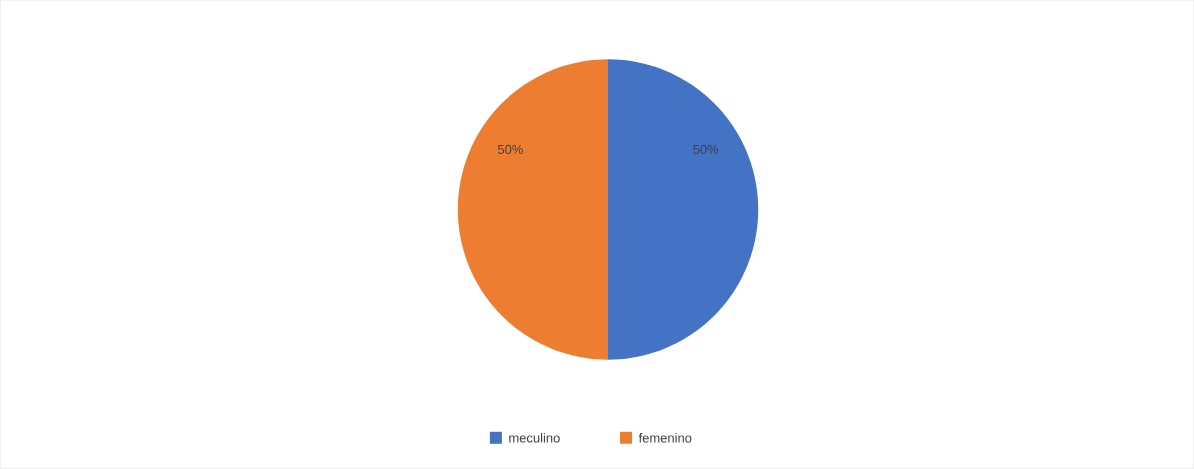 The image size is (1194, 469). Describe the element at coordinates (534, 438) in the screenshot. I see `legend-label: meculino` at that location.